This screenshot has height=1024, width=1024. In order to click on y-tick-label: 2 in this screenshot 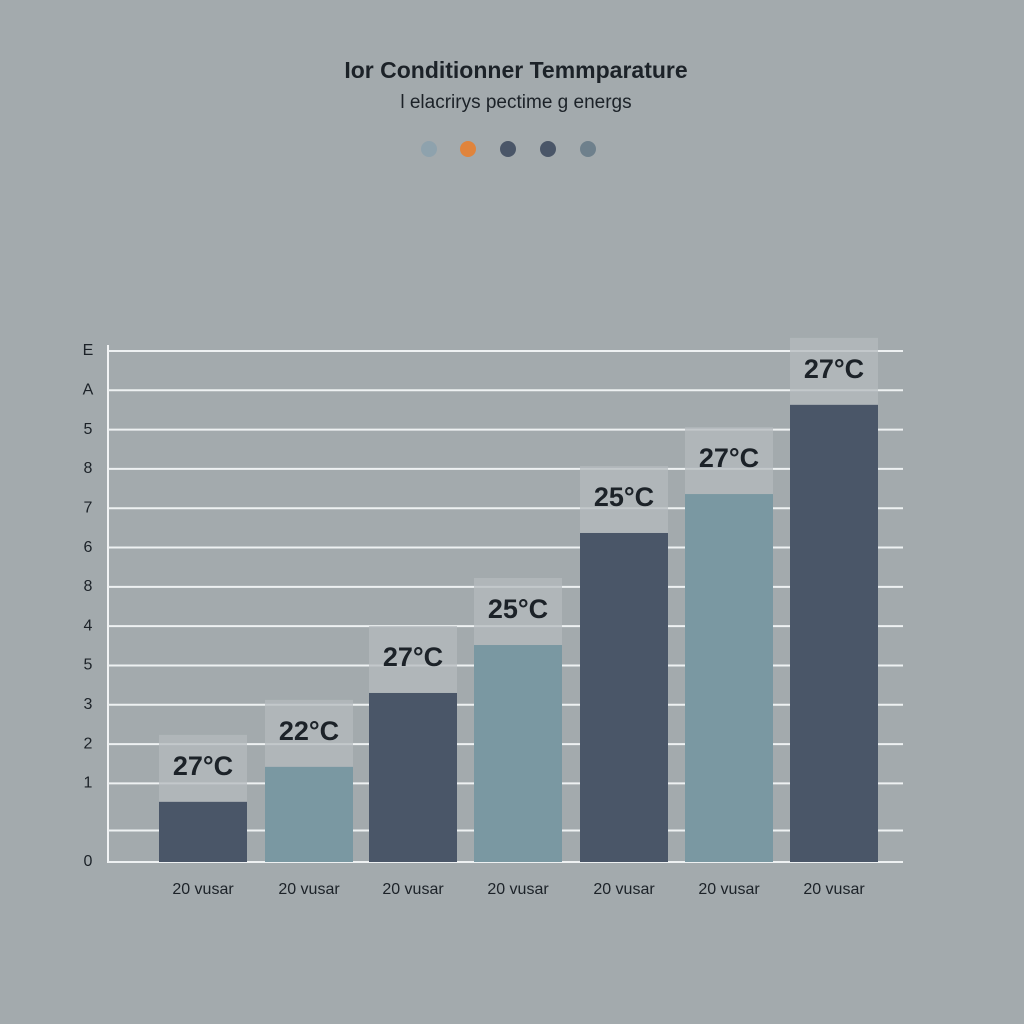, I will do `click(88, 743)`.